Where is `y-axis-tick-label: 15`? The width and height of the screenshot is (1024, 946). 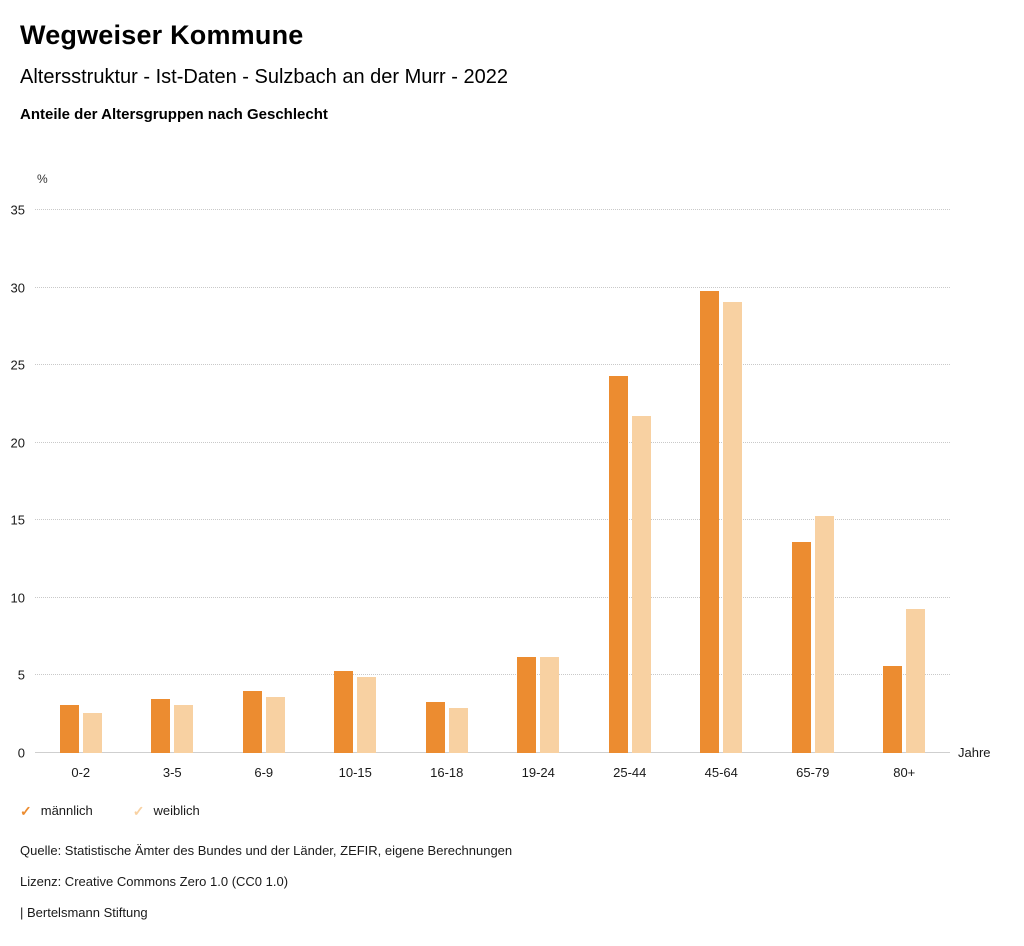 y-axis-tick-label: 15 is located at coordinates (17, 520).